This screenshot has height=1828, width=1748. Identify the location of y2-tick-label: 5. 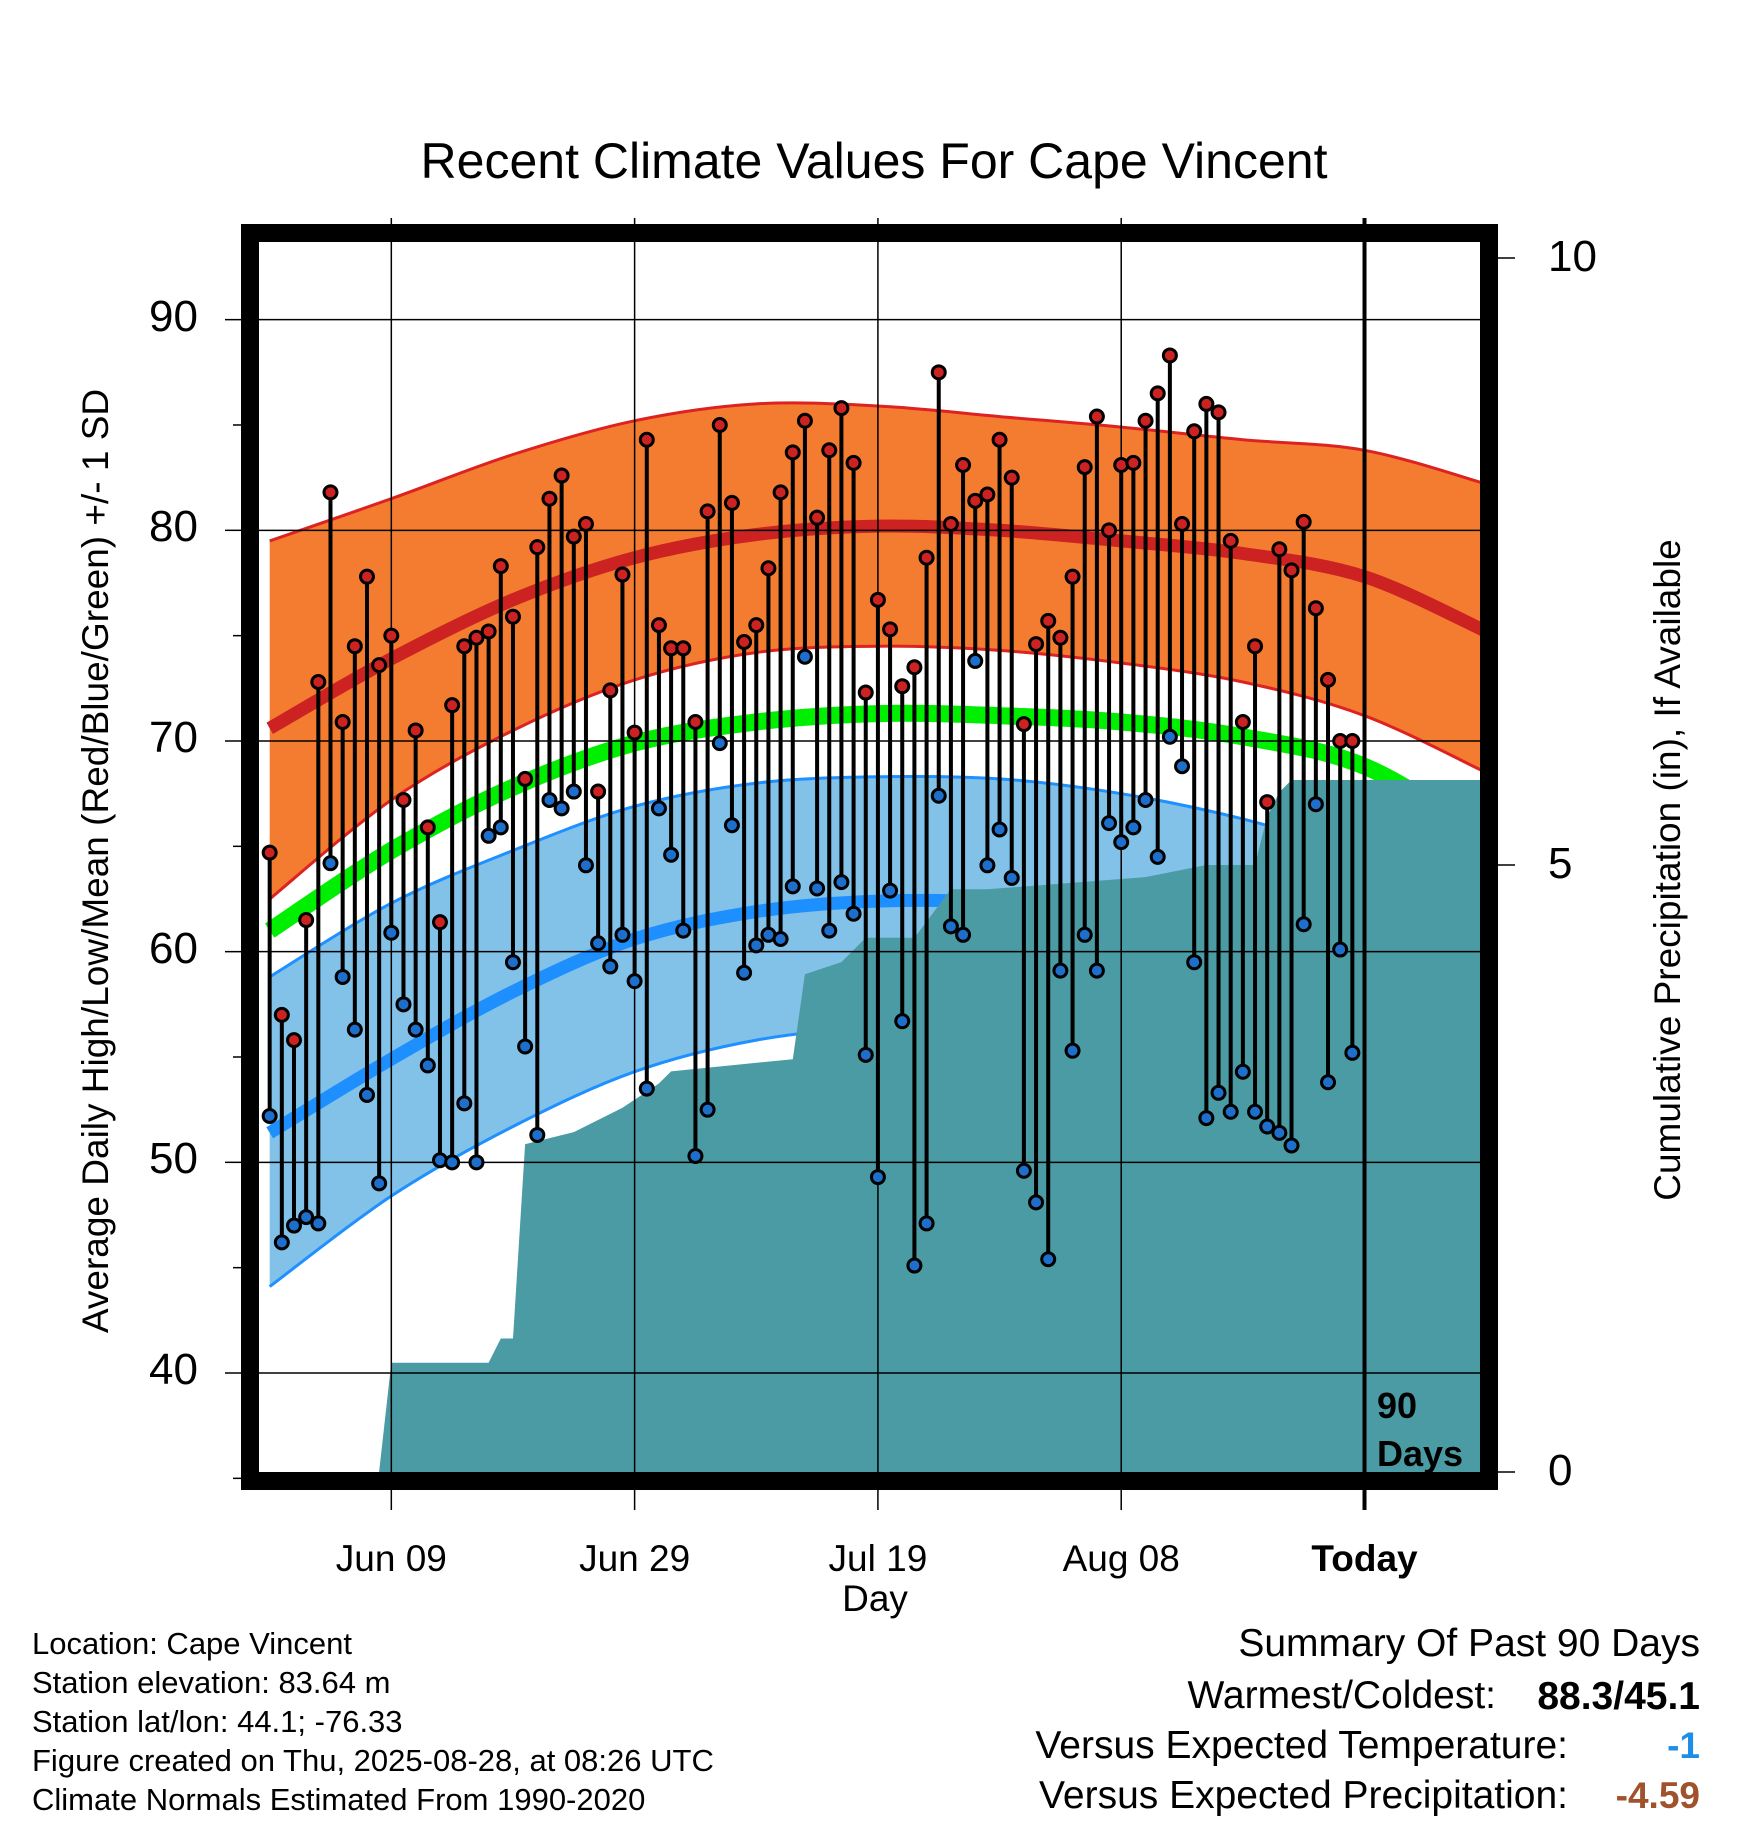
(1560, 863).